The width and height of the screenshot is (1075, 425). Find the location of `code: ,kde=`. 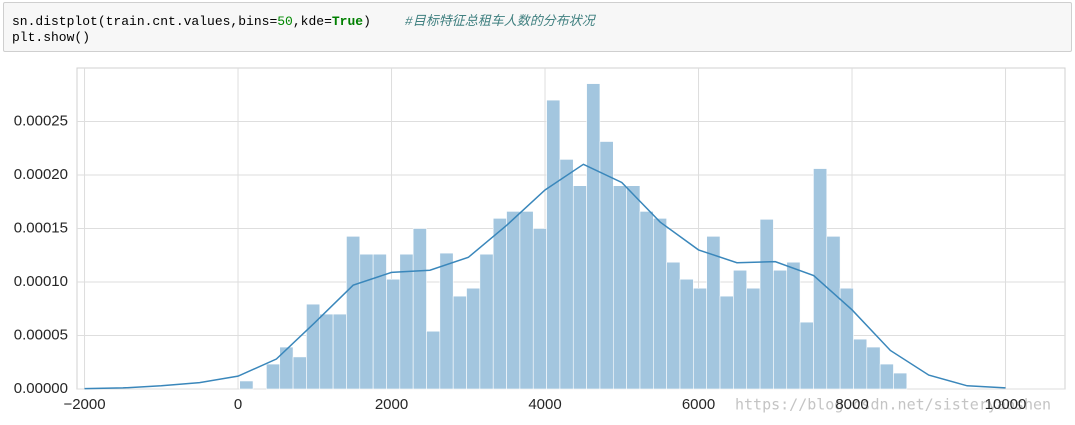

code: ,kde= is located at coordinates (312, 21).